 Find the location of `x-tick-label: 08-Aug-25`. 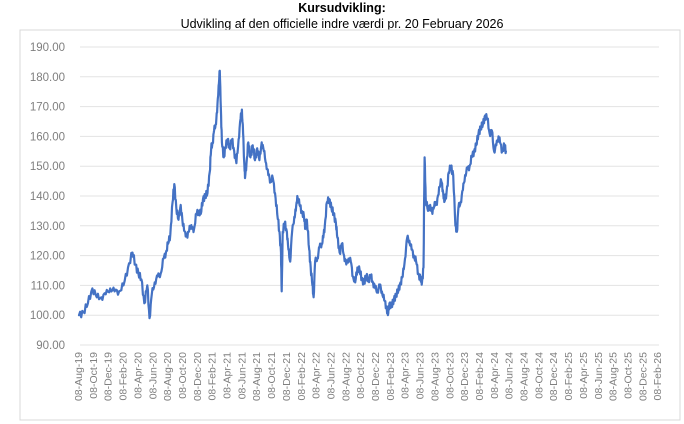

x-tick-label: 08-Aug-25 is located at coordinates (614, 376).